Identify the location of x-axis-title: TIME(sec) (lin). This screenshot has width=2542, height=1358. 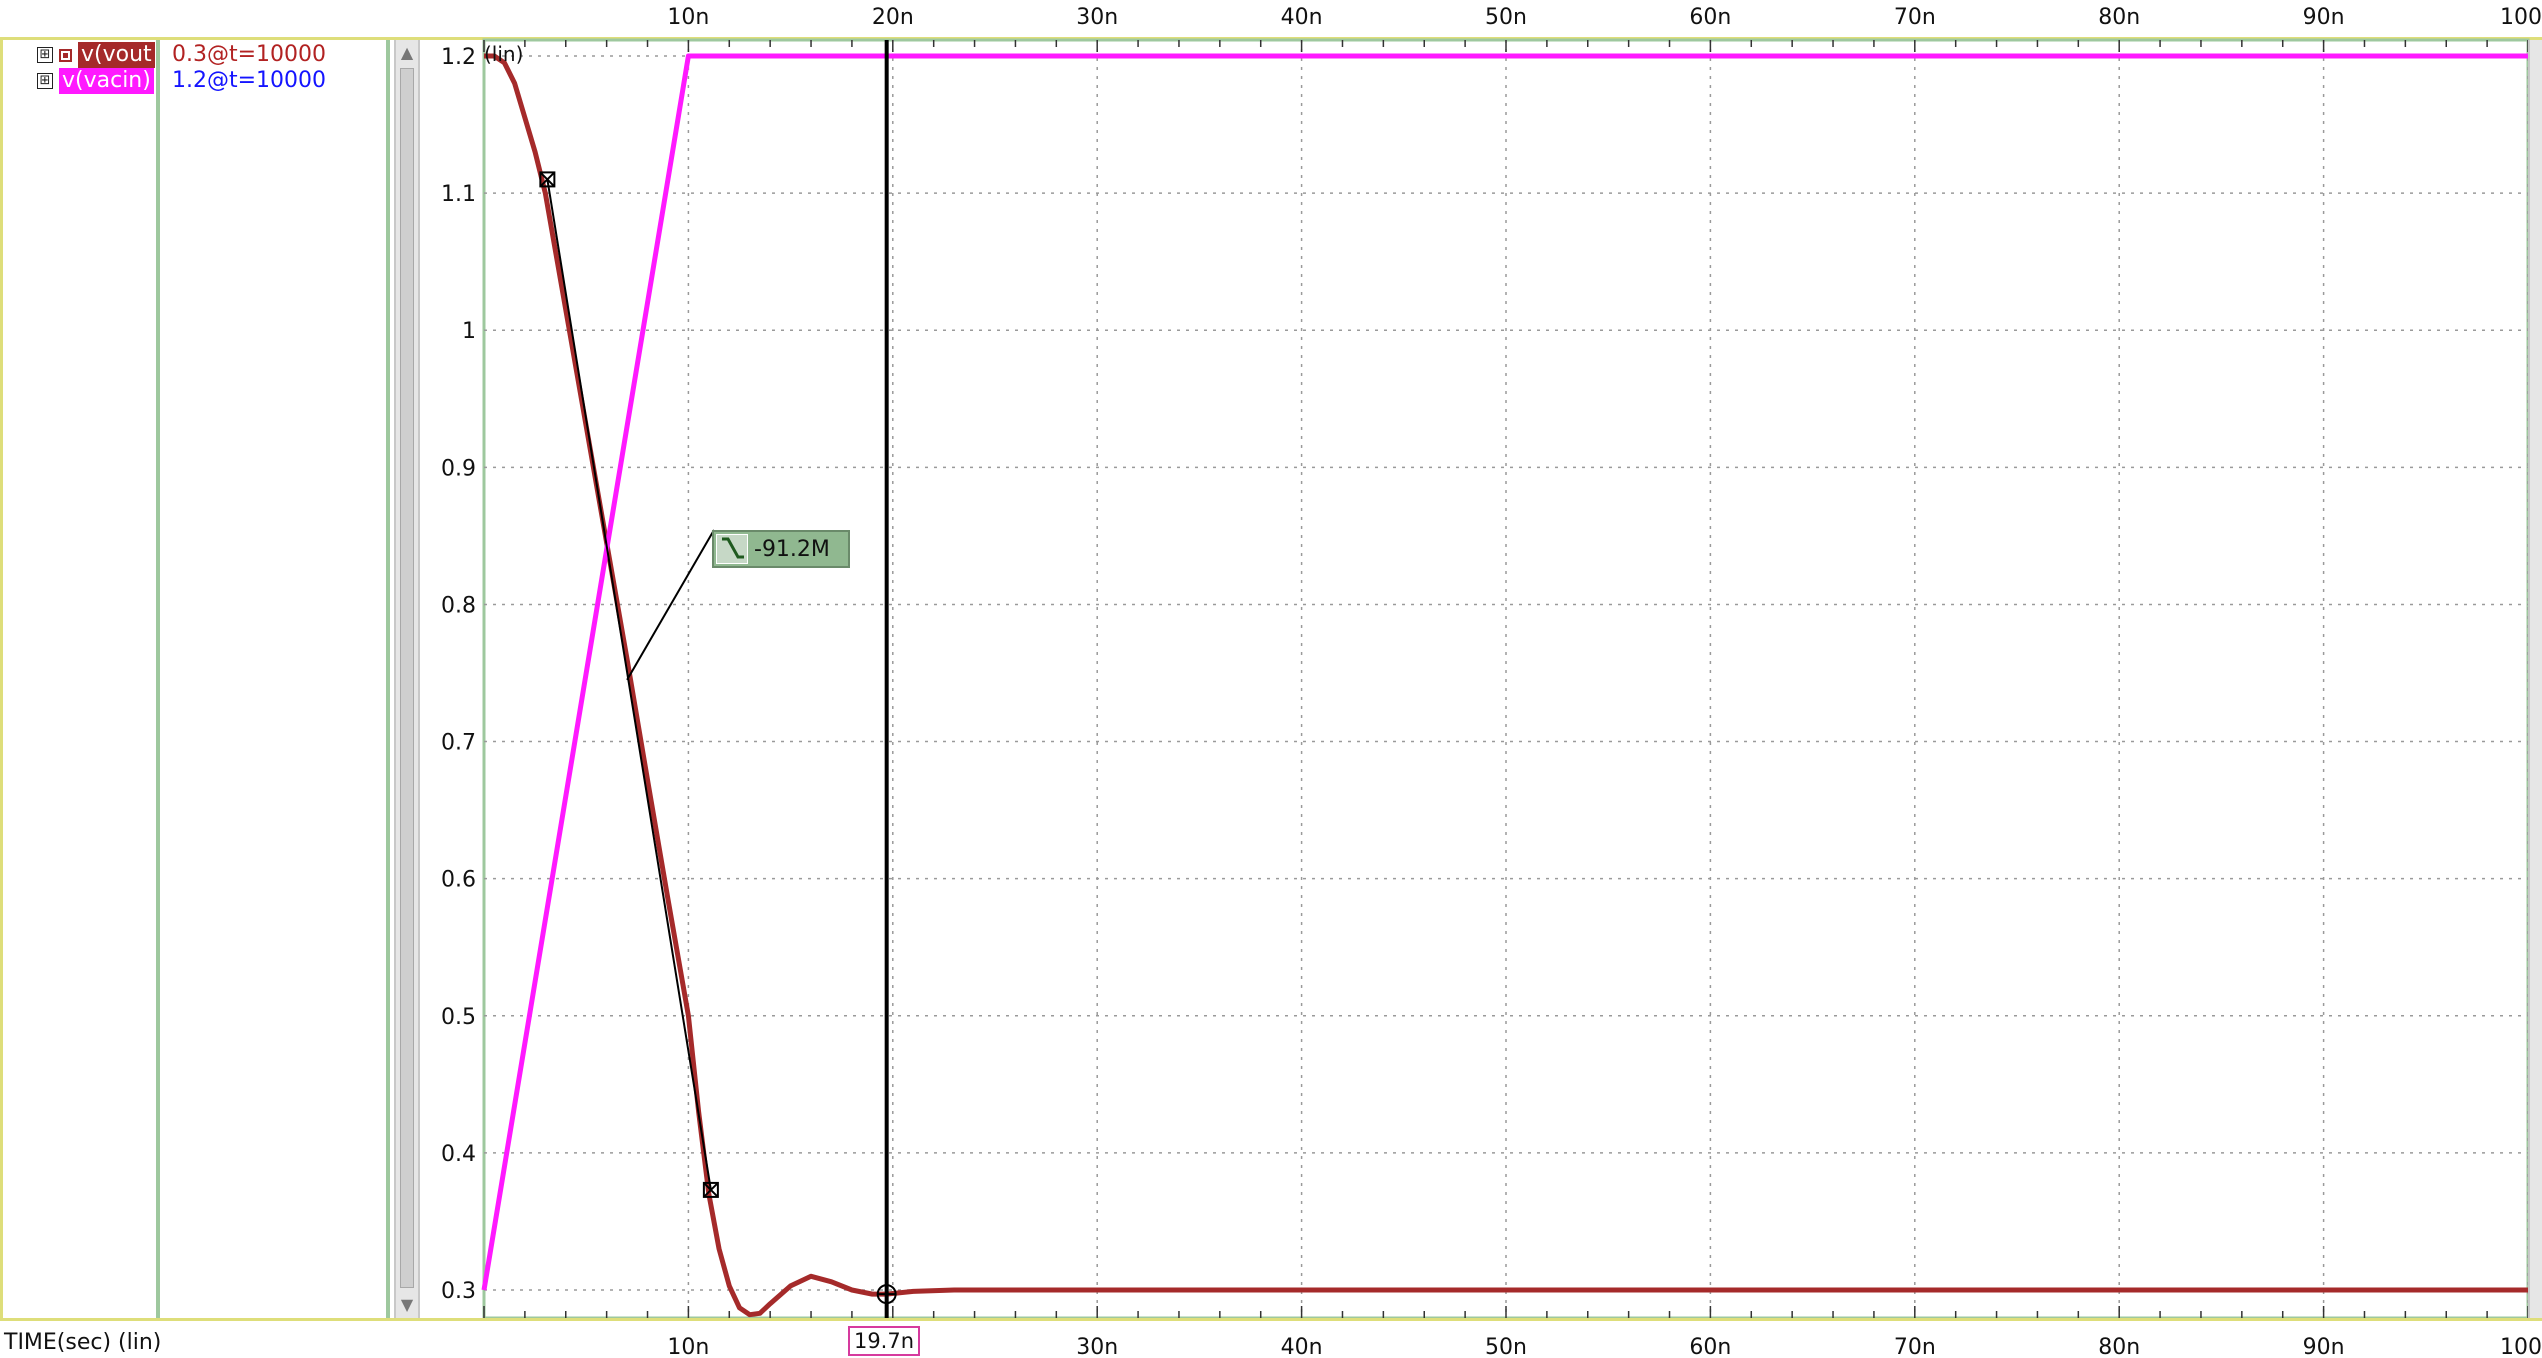
(83, 1342).